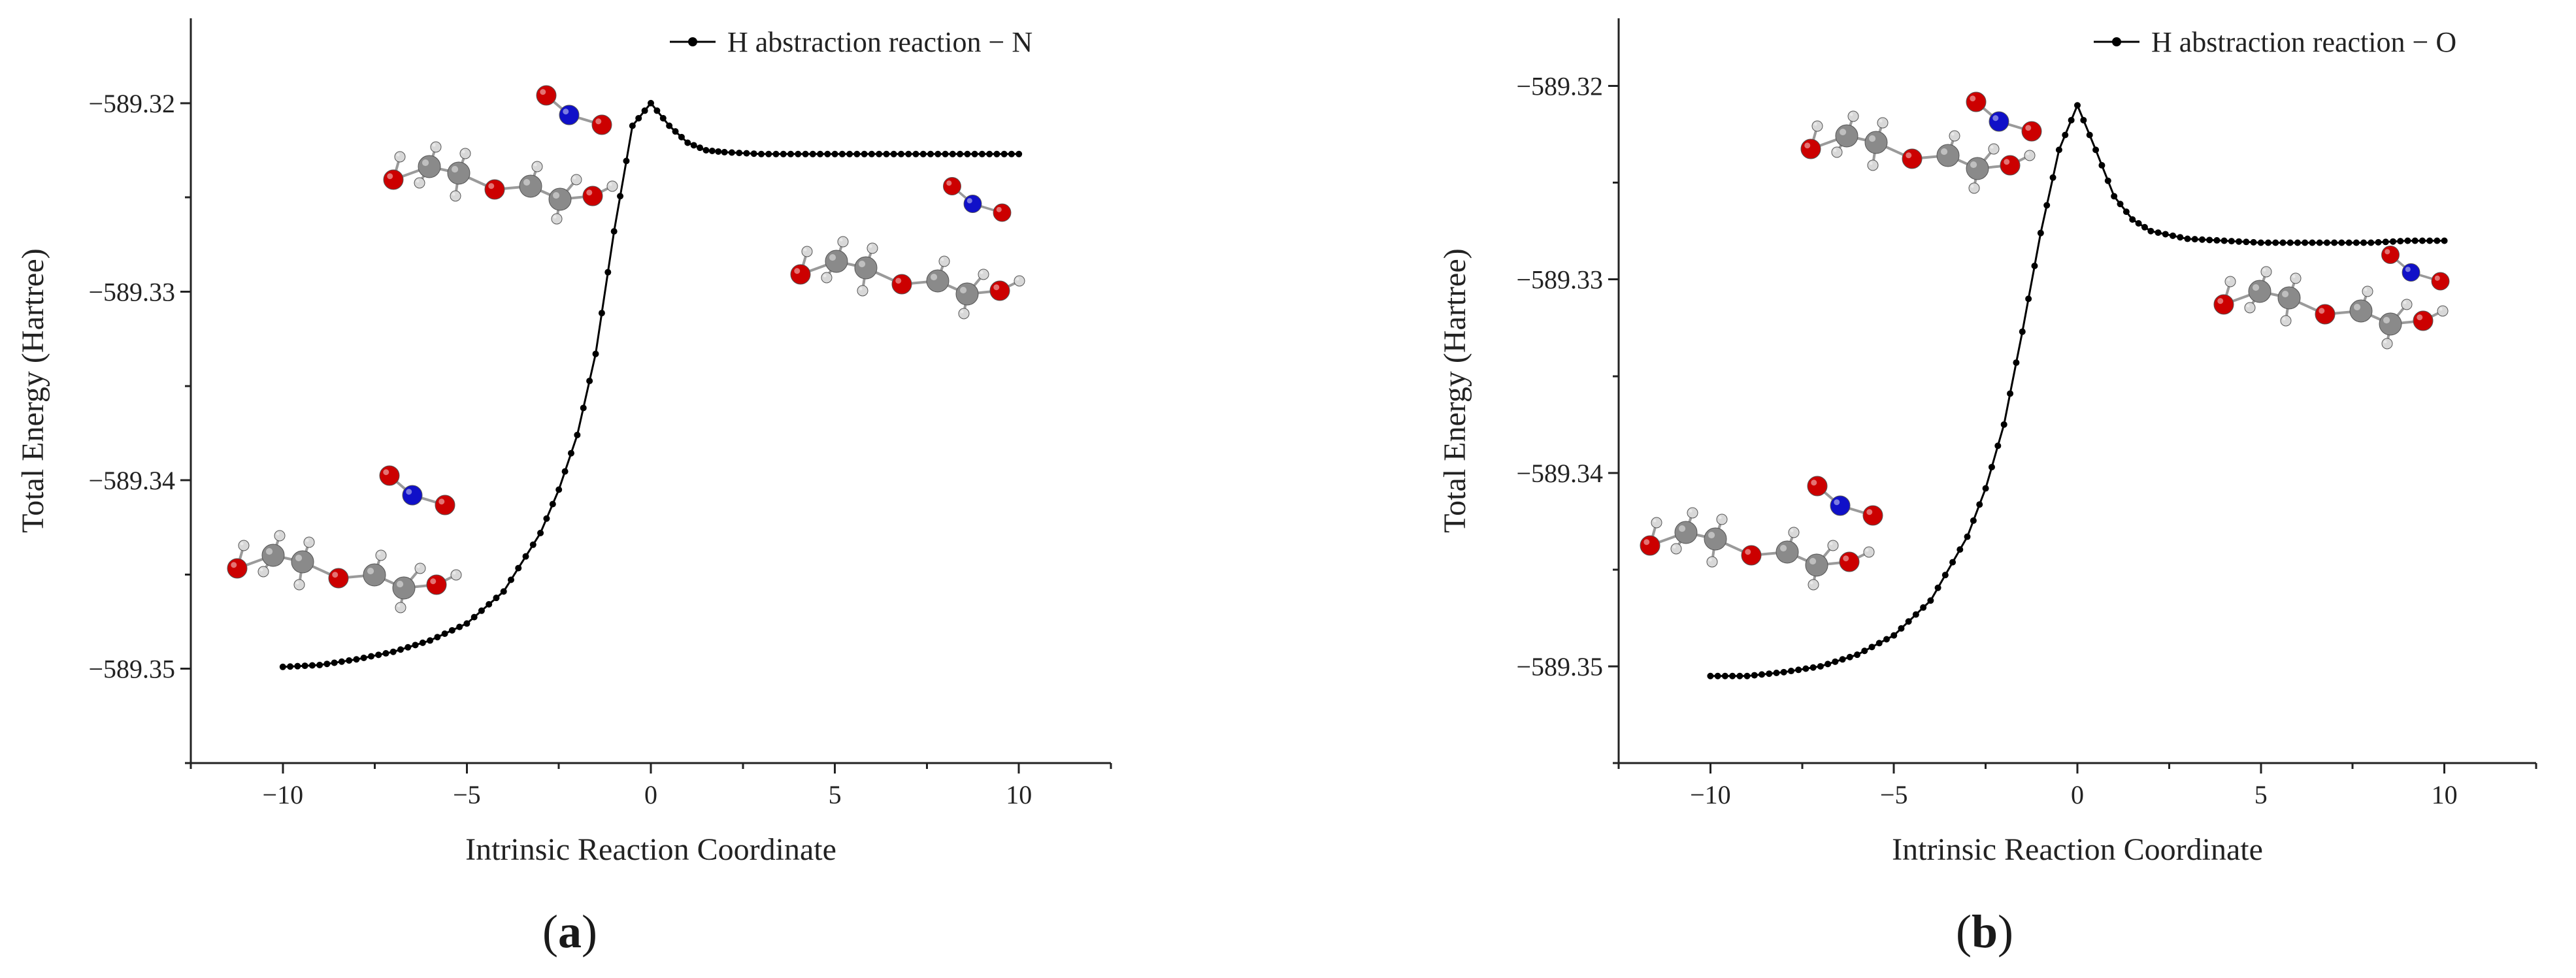 The height and width of the screenshot is (978, 2576). What do you see at coordinates (879, 42) in the screenshot?
I see `legend-label: H abstraction reaction − N` at bounding box center [879, 42].